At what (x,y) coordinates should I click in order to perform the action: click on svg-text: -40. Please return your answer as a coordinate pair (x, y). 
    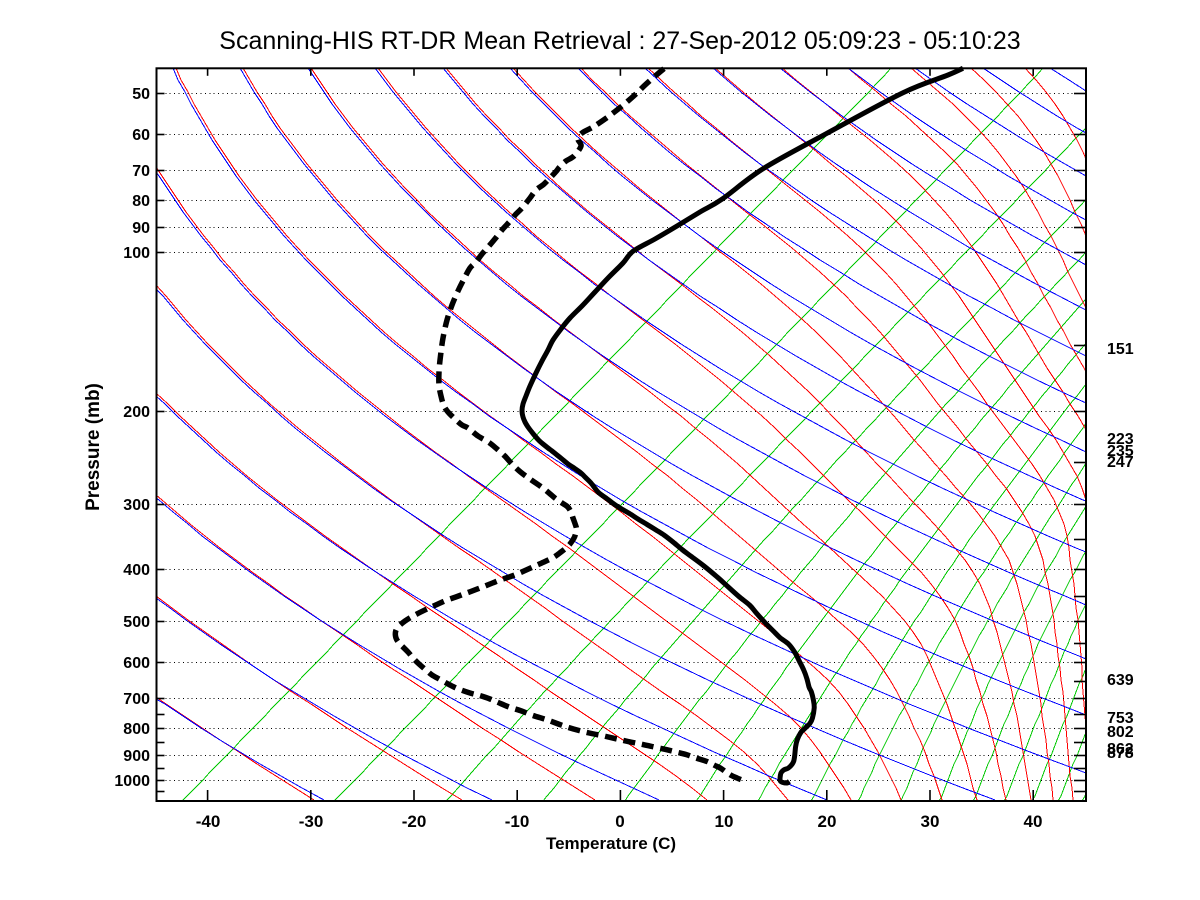
    Looking at the image, I should click on (208, 821).